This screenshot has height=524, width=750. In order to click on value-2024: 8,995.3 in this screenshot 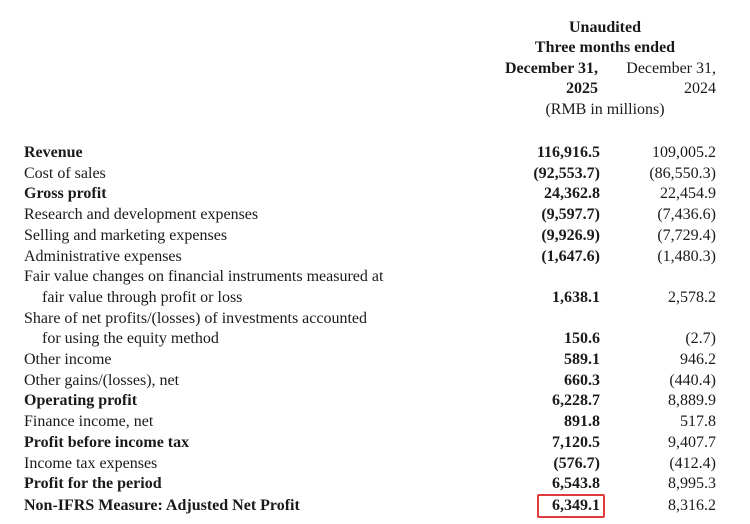, I will do `click(692, 484)`.